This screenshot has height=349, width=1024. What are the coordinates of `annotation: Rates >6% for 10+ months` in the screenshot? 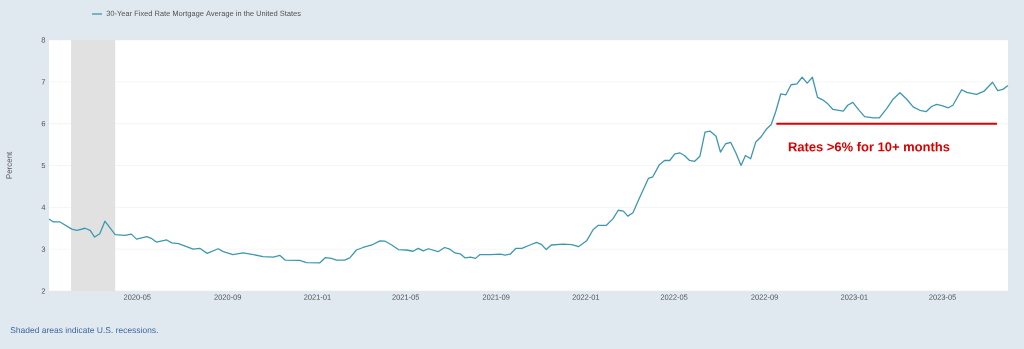 It's located at (869, 146).